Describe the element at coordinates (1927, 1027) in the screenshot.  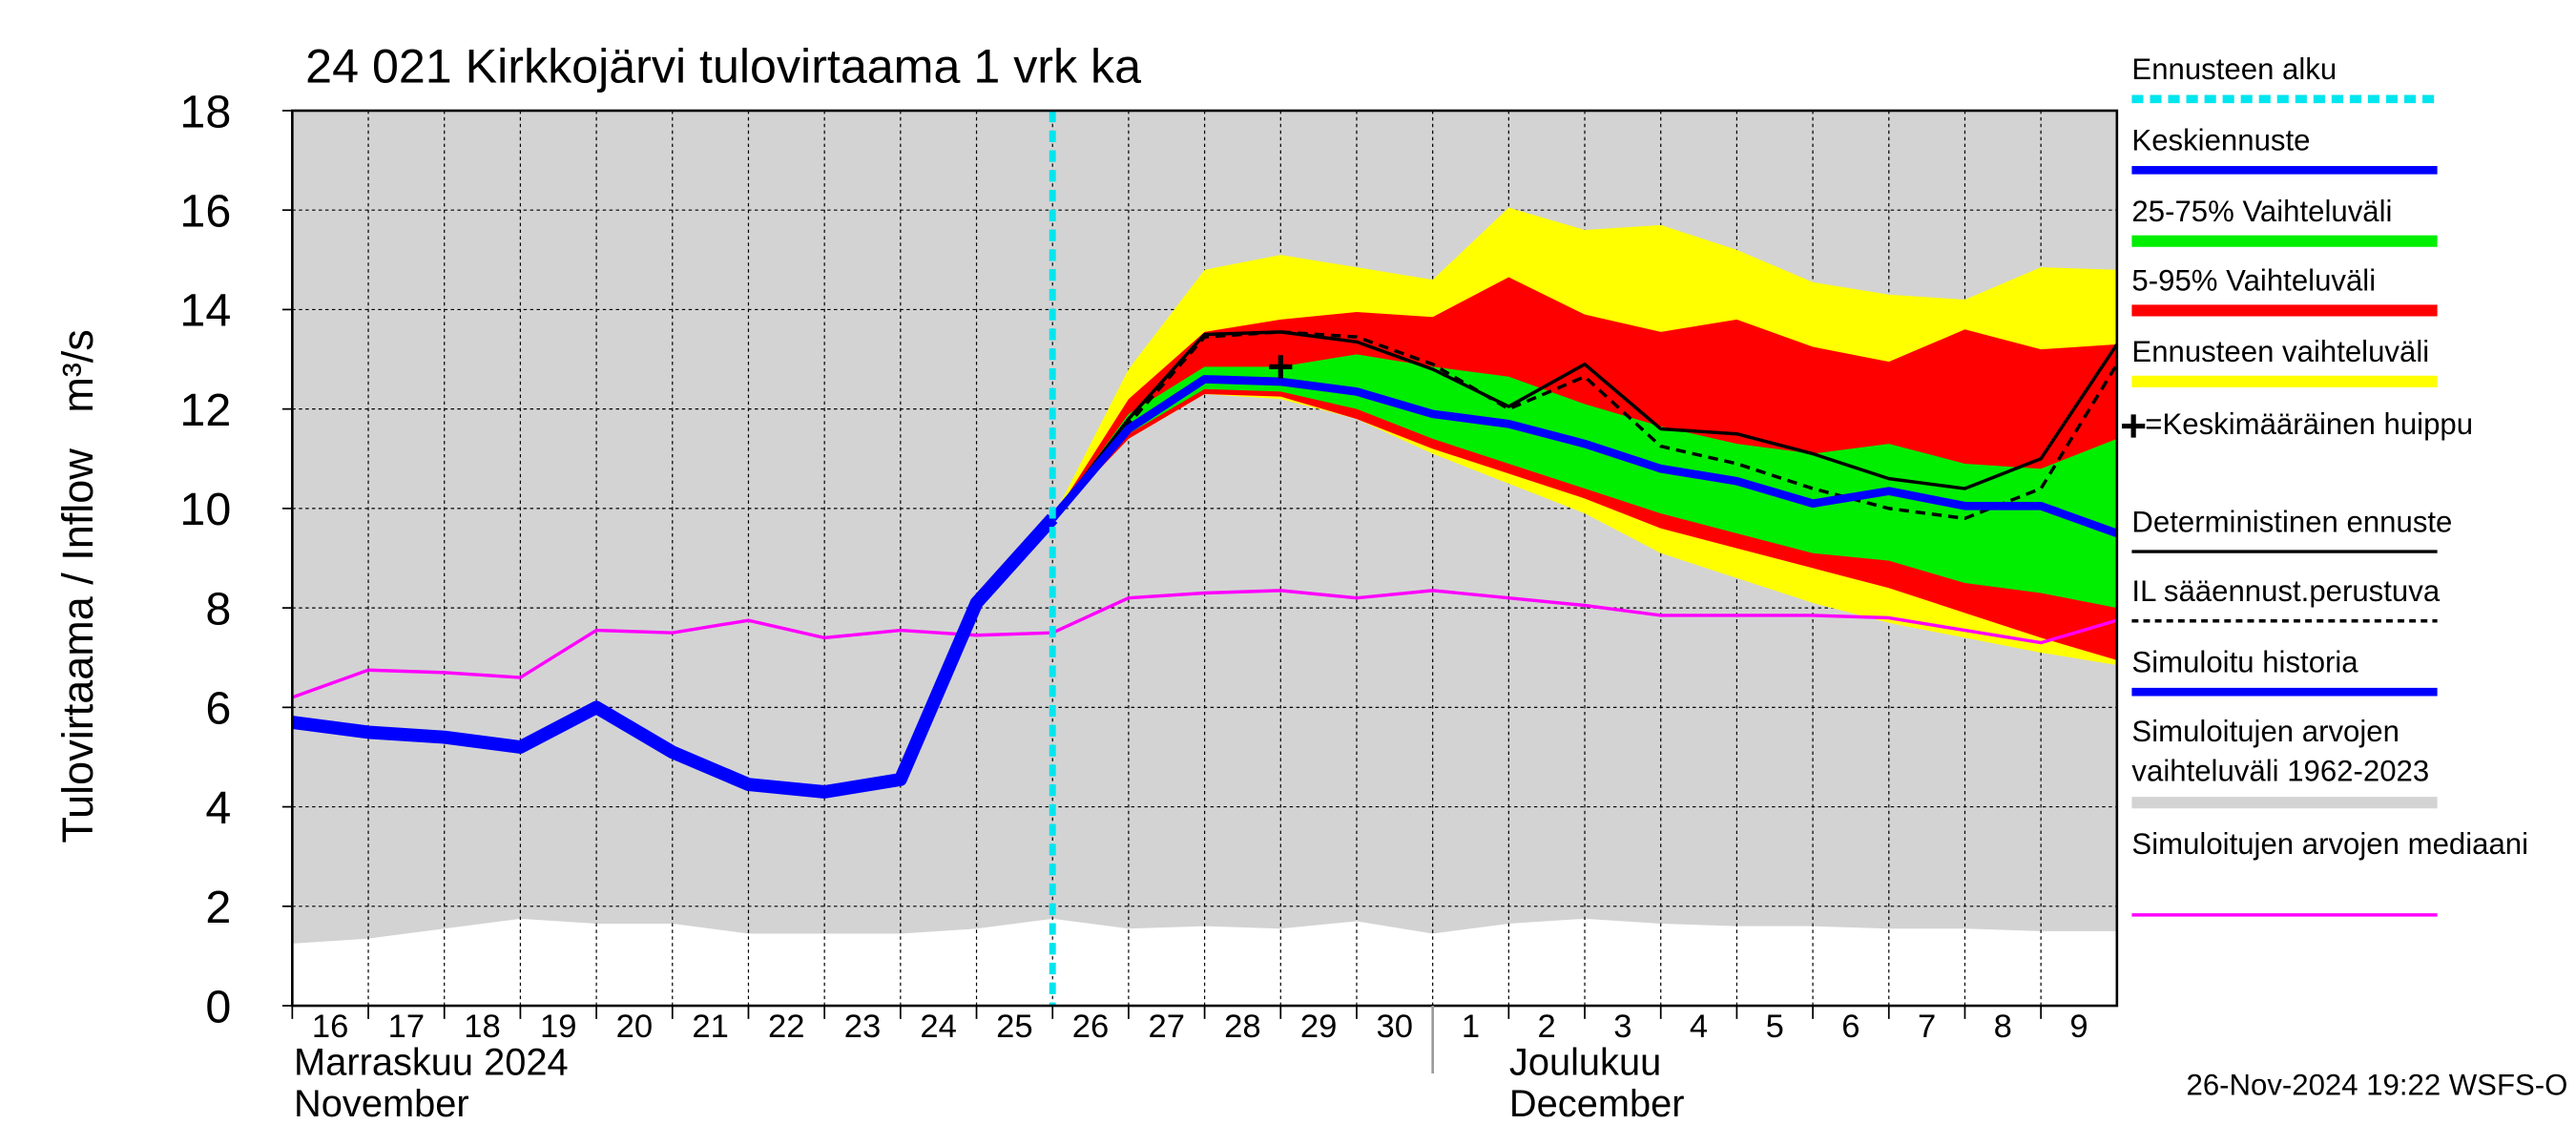
I see `x-tick-label: 7` at that location.